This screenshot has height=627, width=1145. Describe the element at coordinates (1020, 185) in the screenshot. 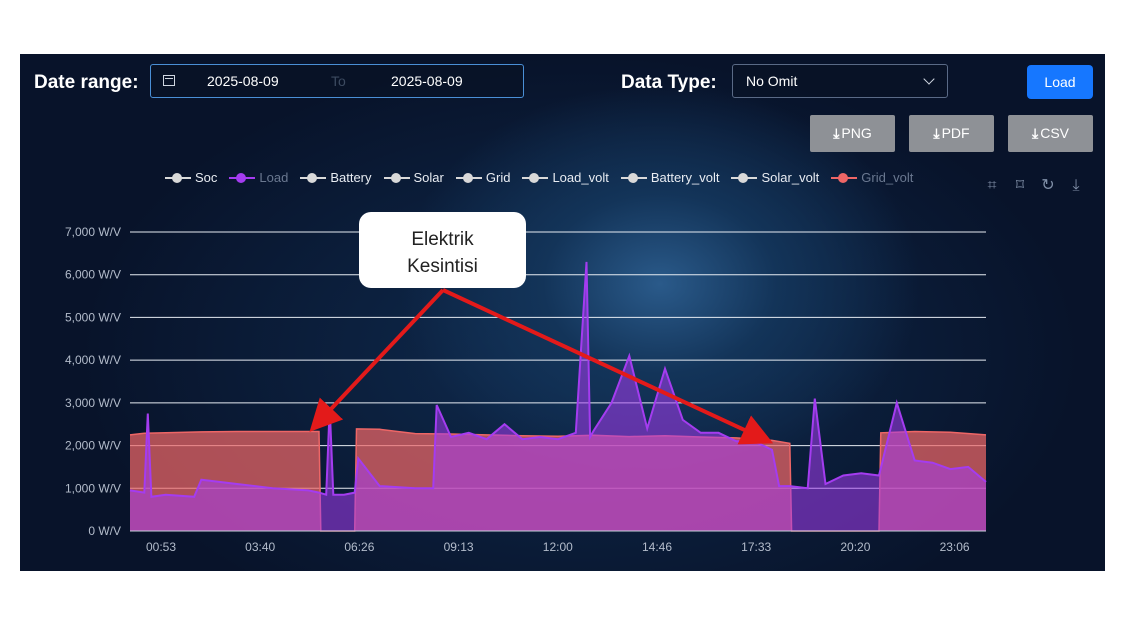

I see `zoom-reset-icon: ⌑` at that location.